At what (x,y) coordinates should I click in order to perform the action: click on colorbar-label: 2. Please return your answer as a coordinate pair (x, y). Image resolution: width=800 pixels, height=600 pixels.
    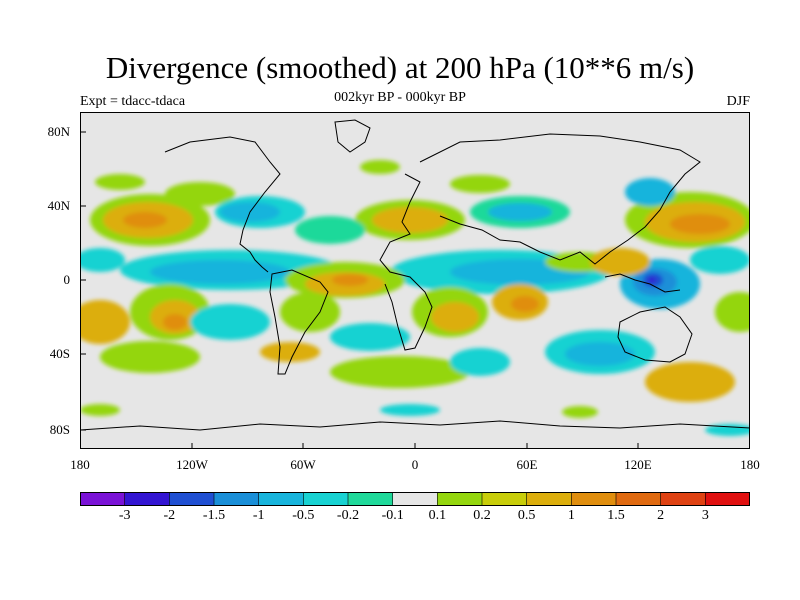
    Looking at the image, I should click on (661, 515).